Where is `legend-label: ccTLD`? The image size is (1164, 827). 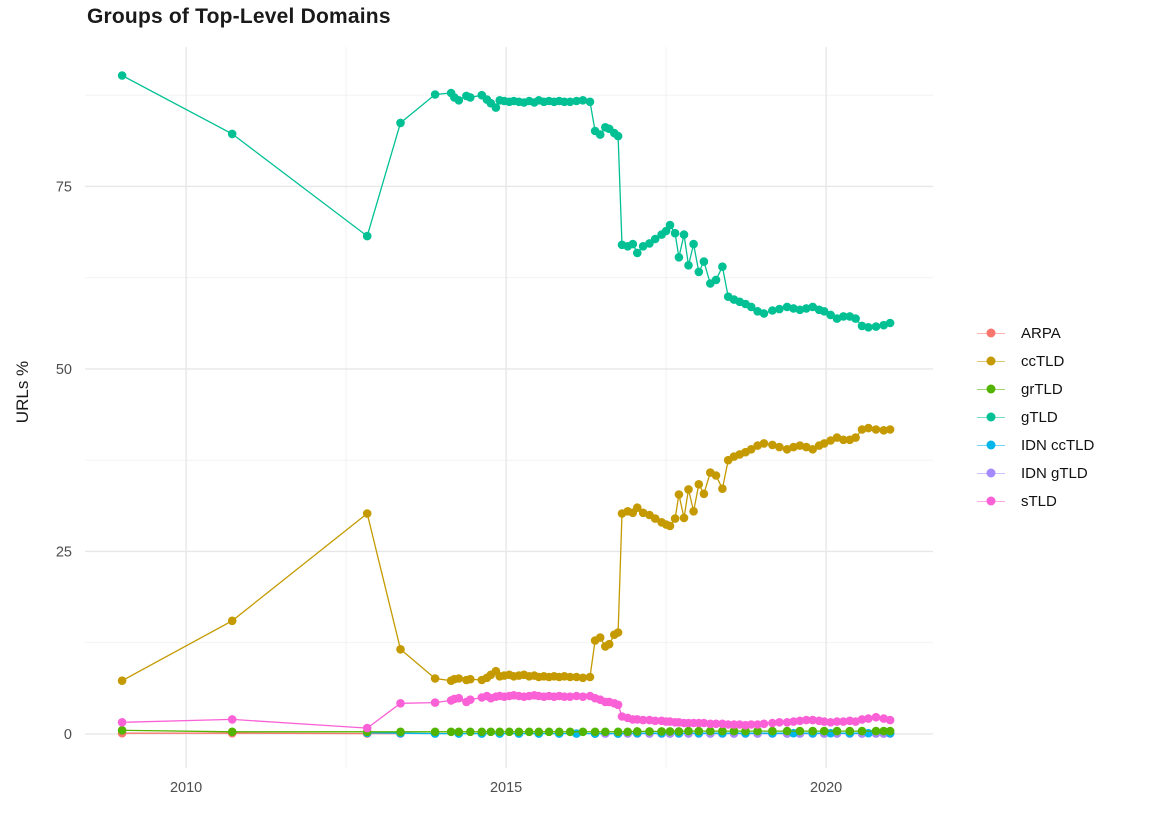 legend-label: ccTLD is located at coordinates (1043, 361).